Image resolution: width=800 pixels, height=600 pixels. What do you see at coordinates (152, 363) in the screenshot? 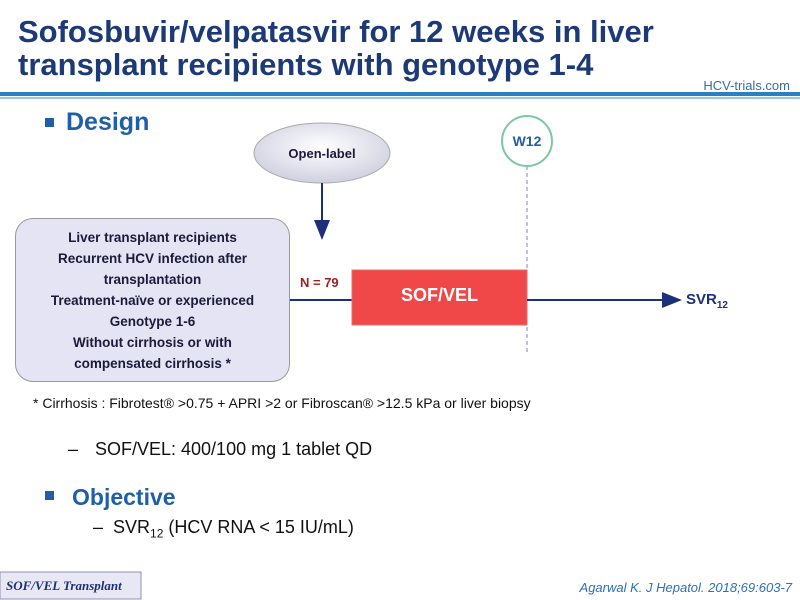
I see `population-line: compensated cirrhosis *` at bounding box center [152, 363].